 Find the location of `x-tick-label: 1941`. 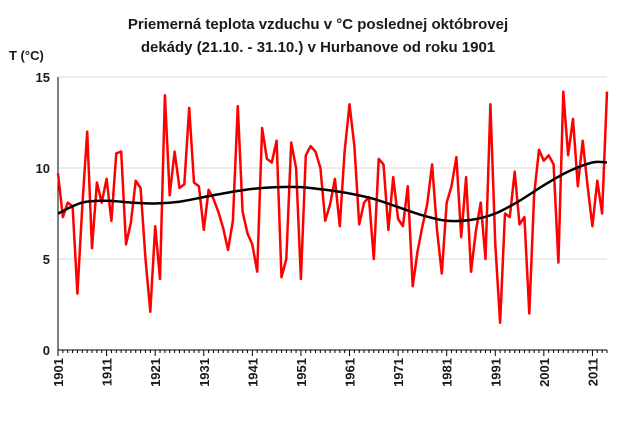

x-tick-label: 1941 is located at coordinates (252, 372).